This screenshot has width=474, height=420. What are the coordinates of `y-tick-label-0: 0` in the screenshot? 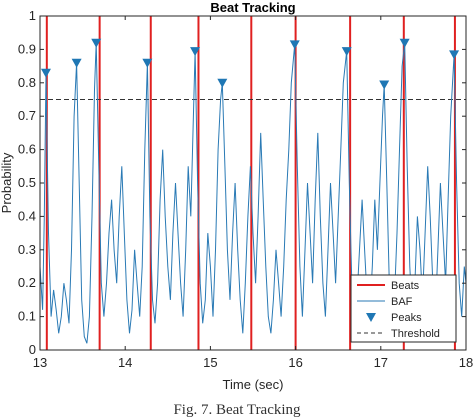 It's located at (32, 349).